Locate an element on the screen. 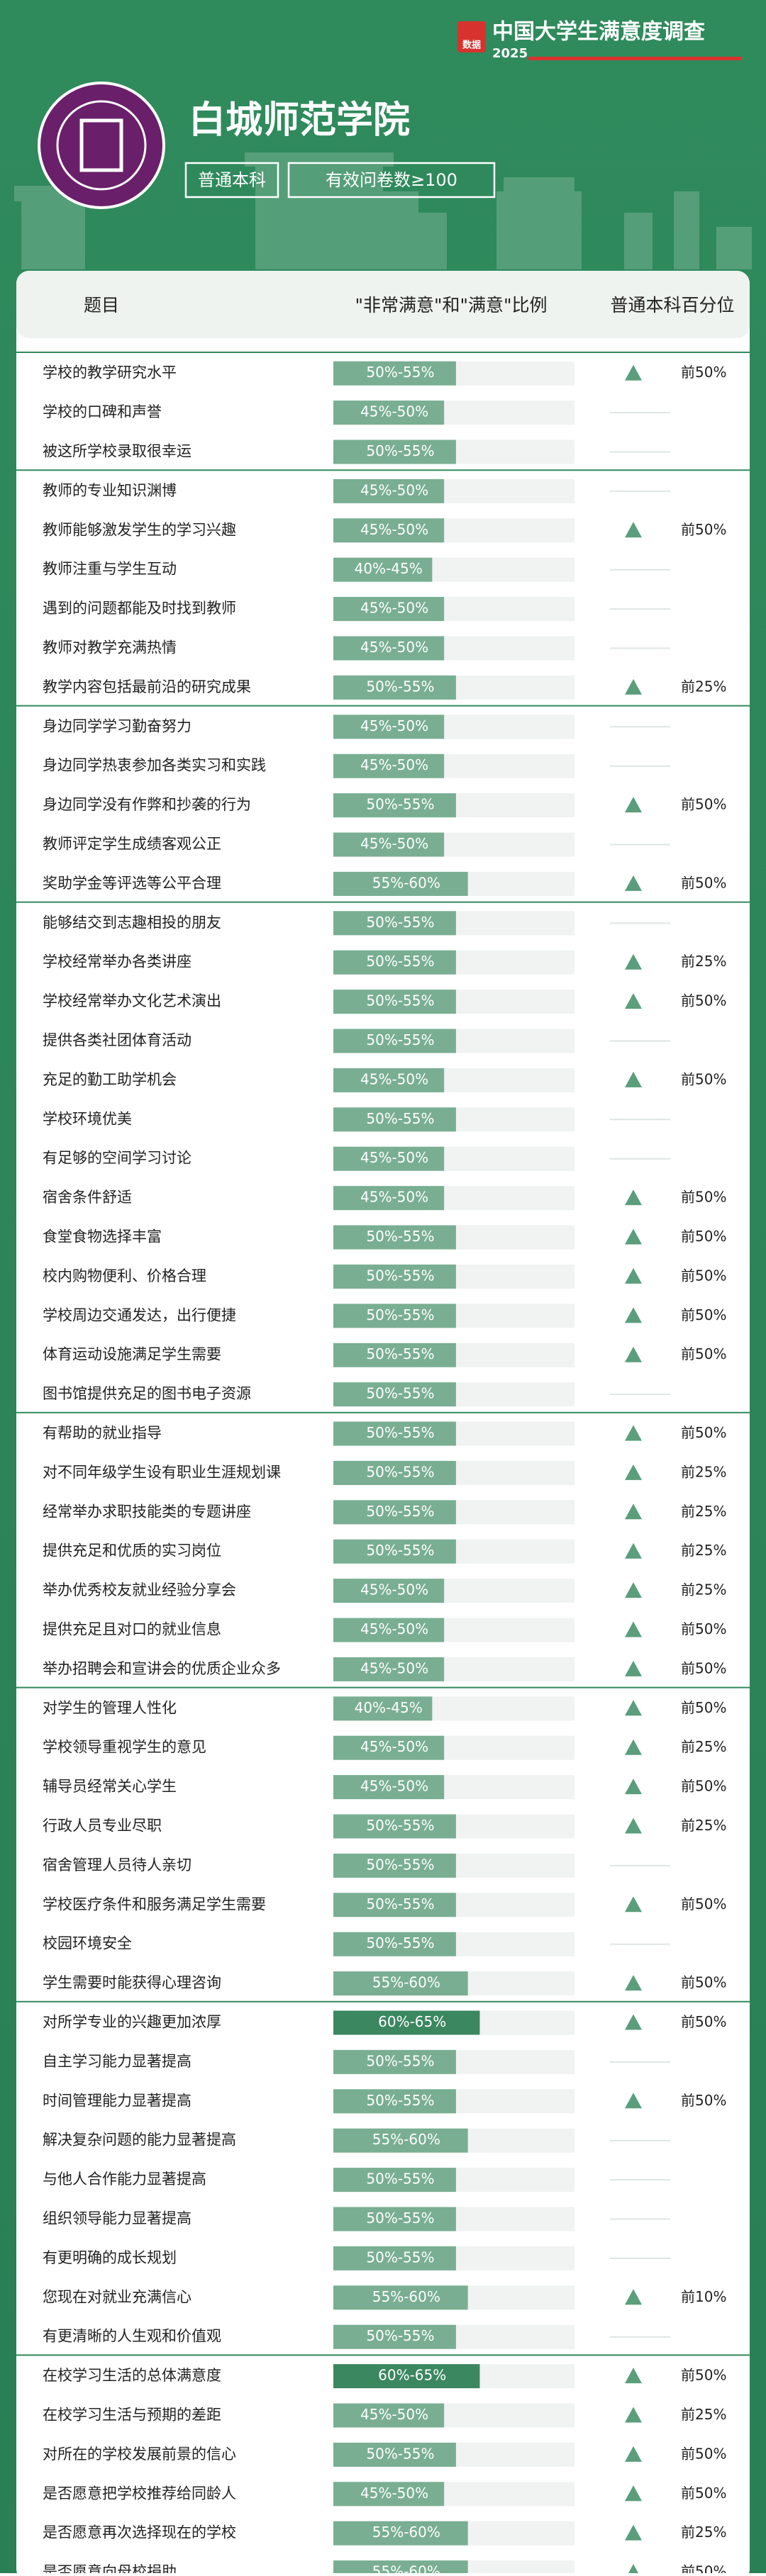  item-label: 对所在的学校发展前景的信心 is located at coordinates (139, 2455).